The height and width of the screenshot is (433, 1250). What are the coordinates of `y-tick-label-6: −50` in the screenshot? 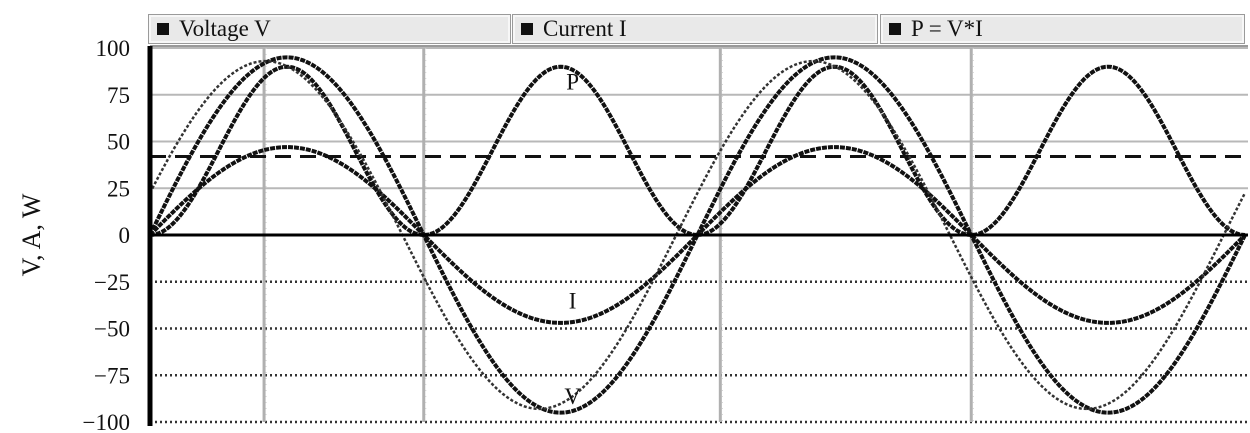 It's located at (112, 329).